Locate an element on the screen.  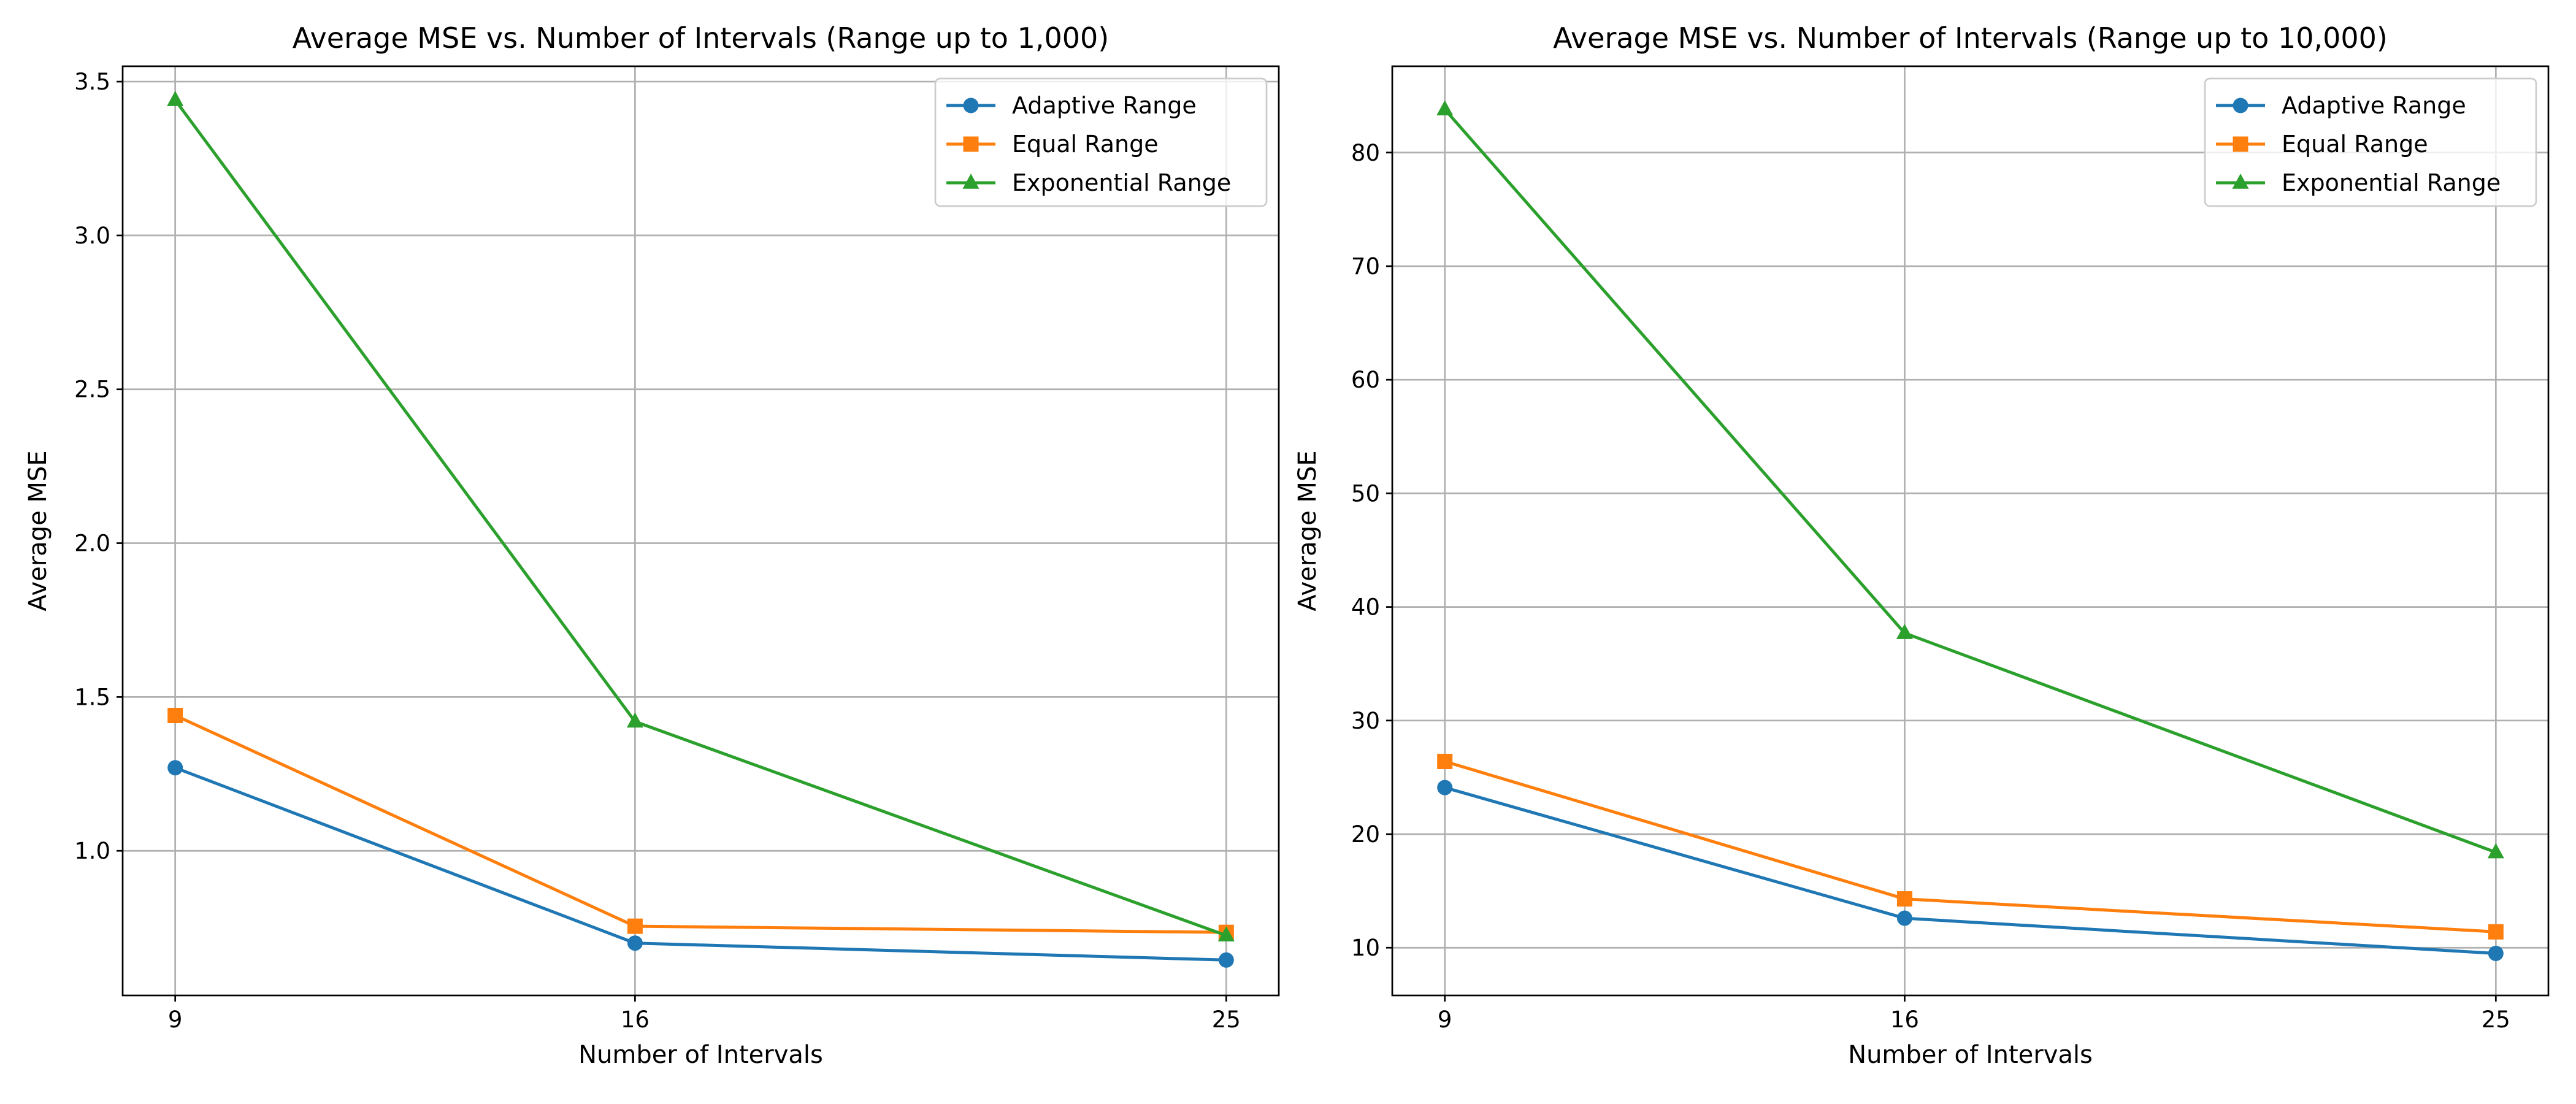
y-tick-label: 60 is located at coordinates (1365, 380).